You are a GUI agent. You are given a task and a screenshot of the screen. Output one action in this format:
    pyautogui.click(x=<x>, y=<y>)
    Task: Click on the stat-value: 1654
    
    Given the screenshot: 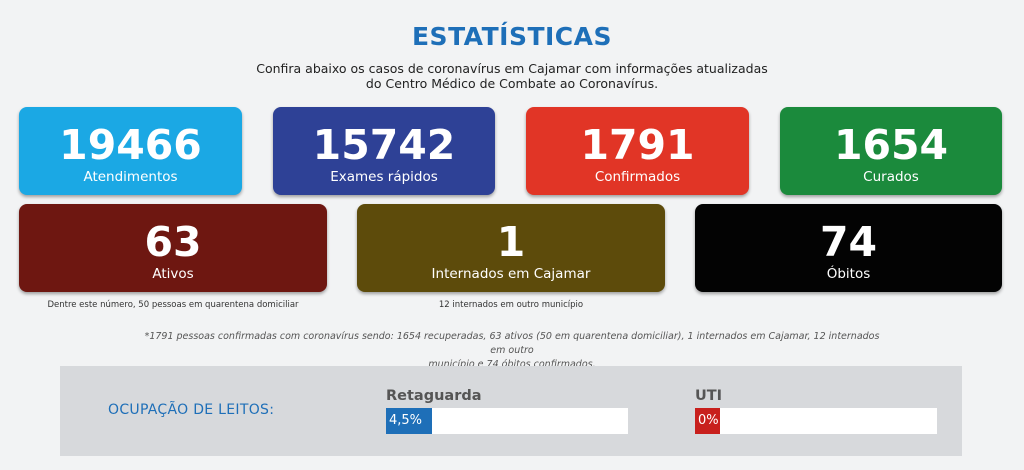 What is the action you would take?
    pyautogui.click(x=891, y=145)
    